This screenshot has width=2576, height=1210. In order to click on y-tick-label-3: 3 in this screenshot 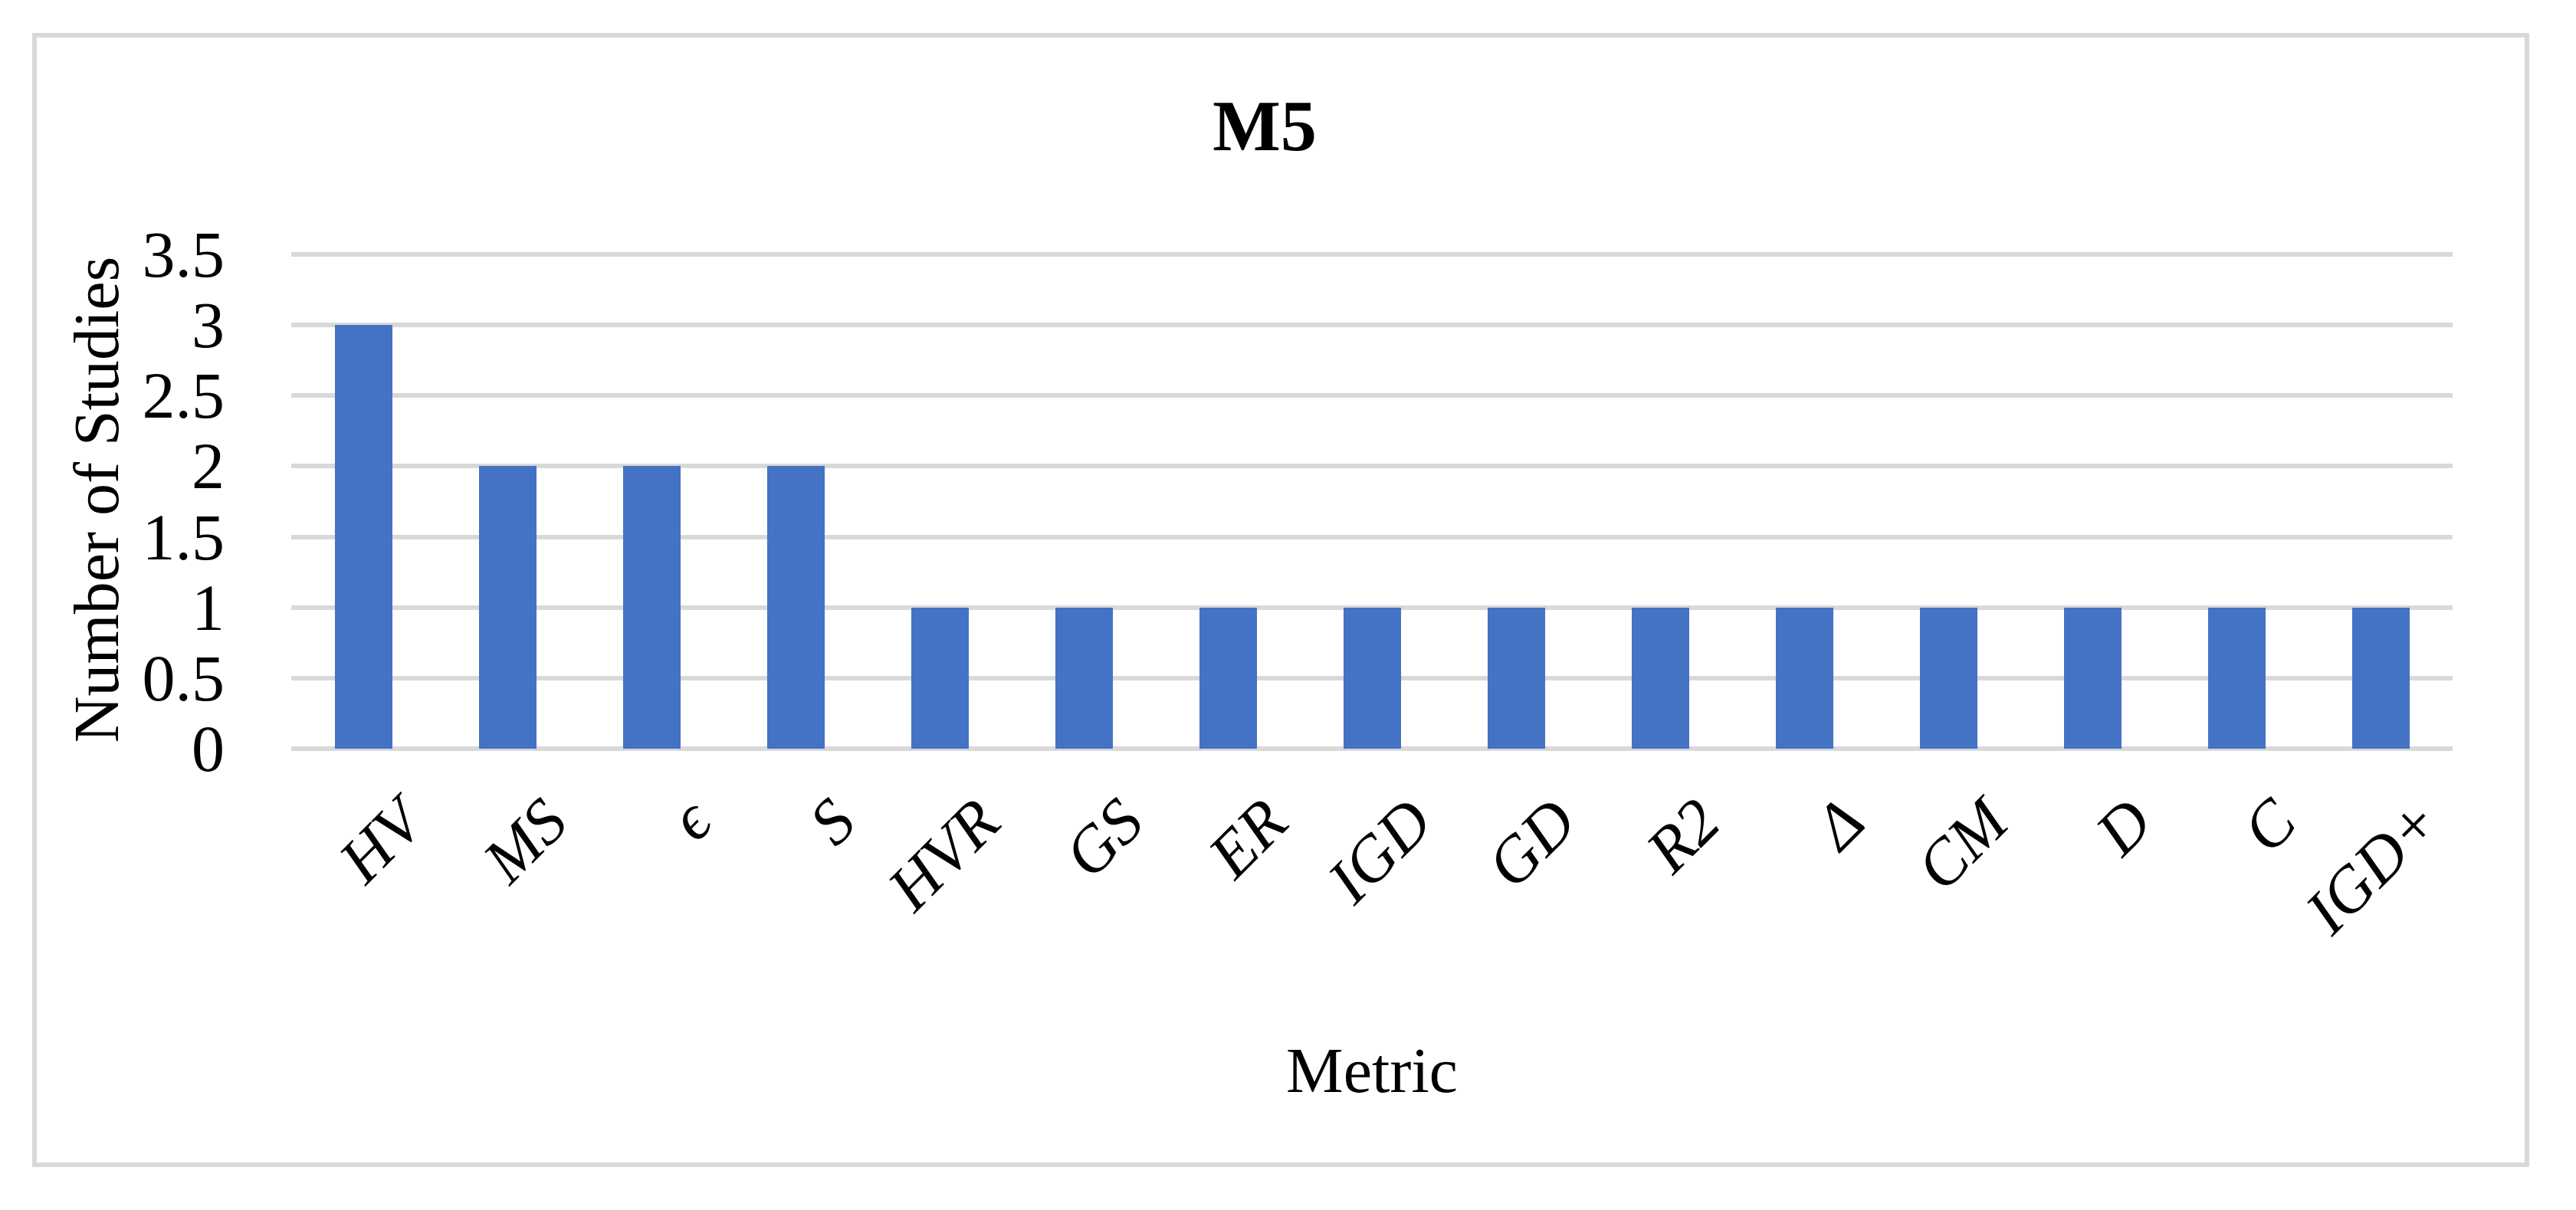, I will do `click(208, 325)`.